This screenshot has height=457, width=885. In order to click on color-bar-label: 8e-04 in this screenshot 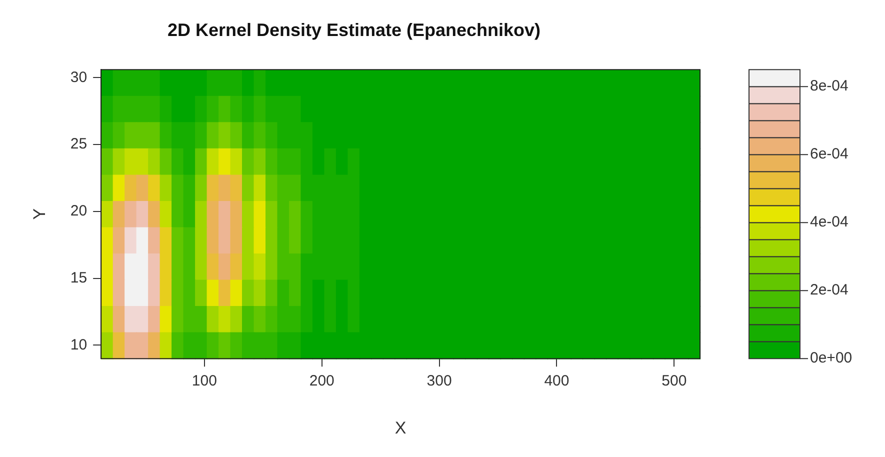, I will do `click(829, 86)`.